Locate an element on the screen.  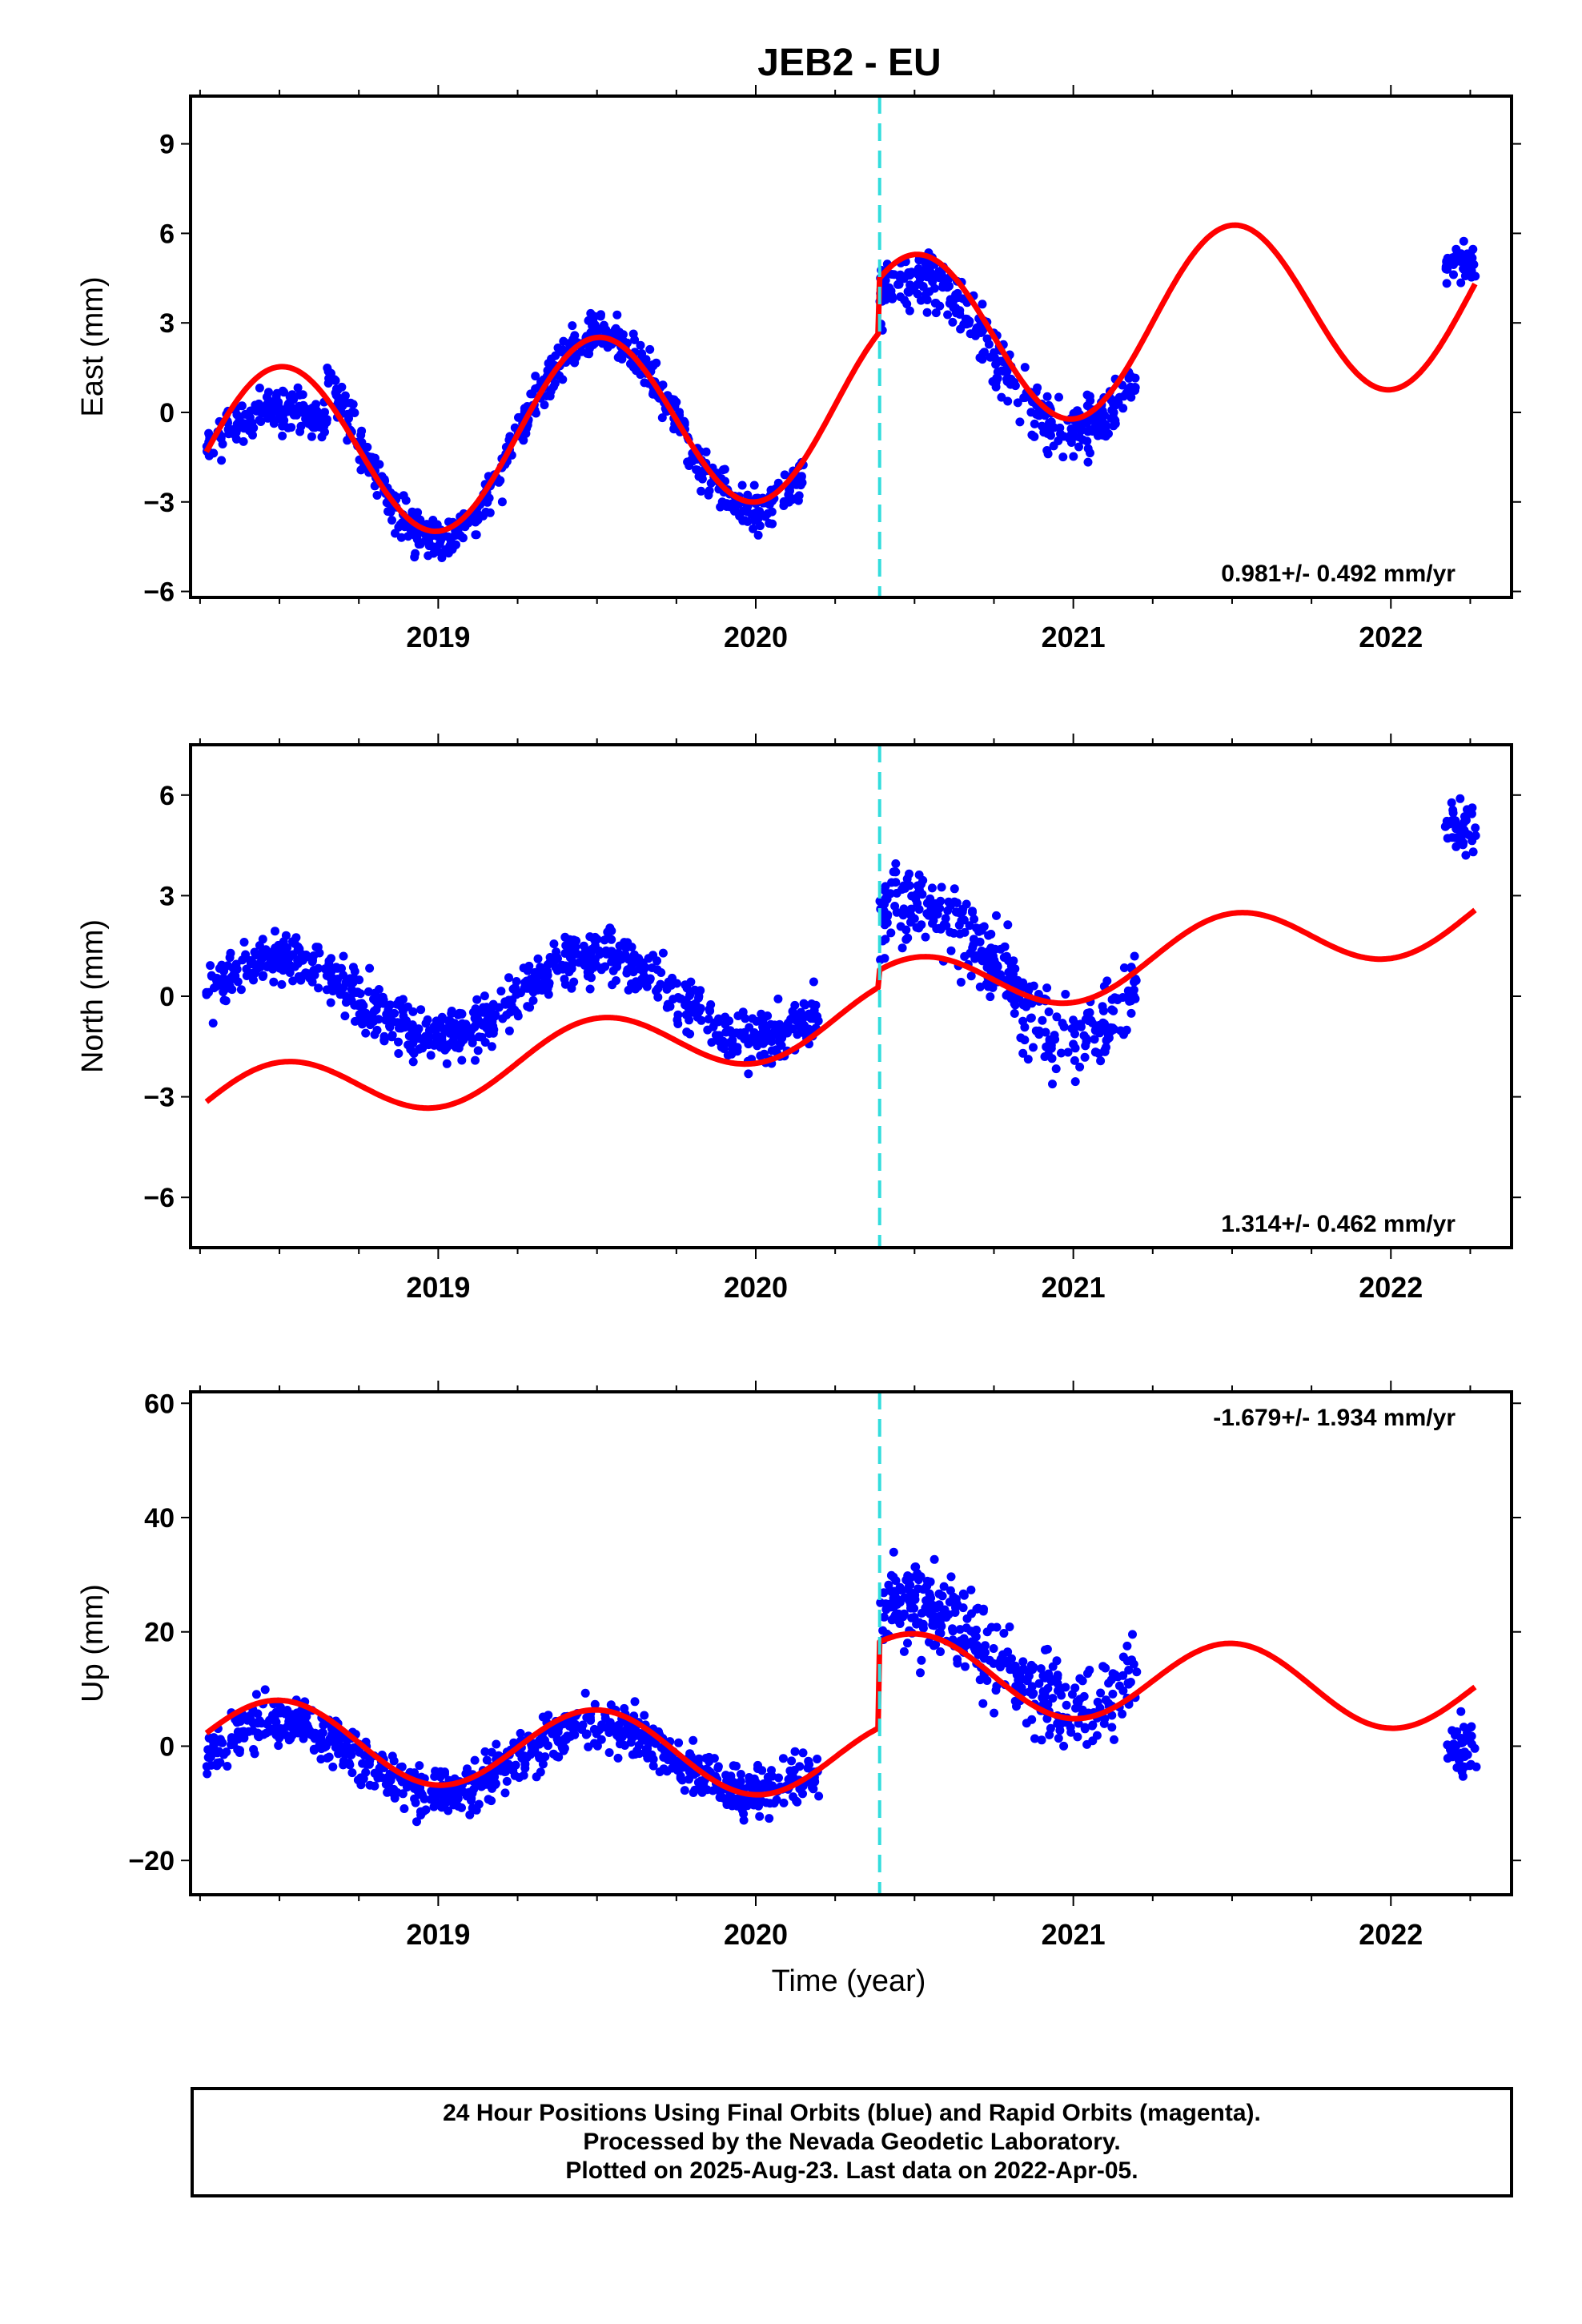
up-model-line is located at coordinates (841, 1714).